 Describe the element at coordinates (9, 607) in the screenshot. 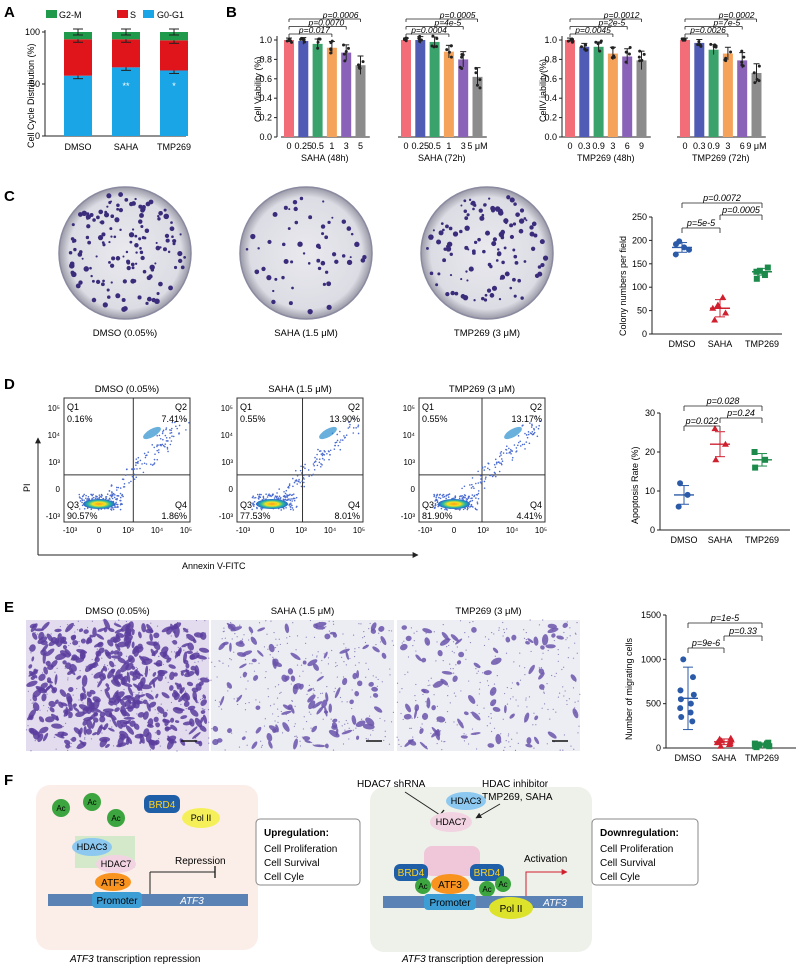

I see `panel-e-letter: E` at that location.